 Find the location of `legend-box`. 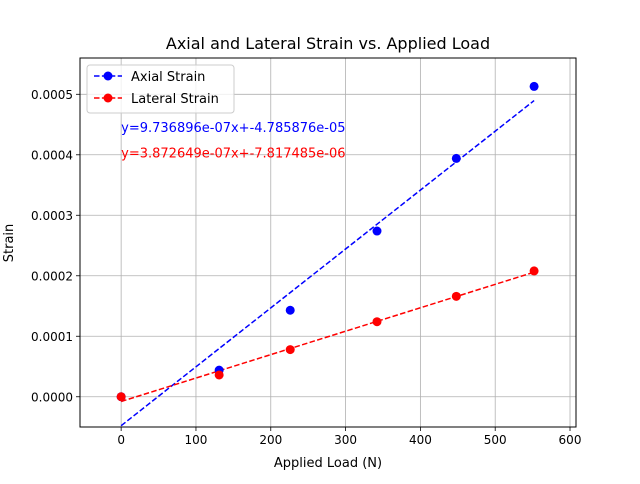

legend-box is located at coordinates (160, 89).